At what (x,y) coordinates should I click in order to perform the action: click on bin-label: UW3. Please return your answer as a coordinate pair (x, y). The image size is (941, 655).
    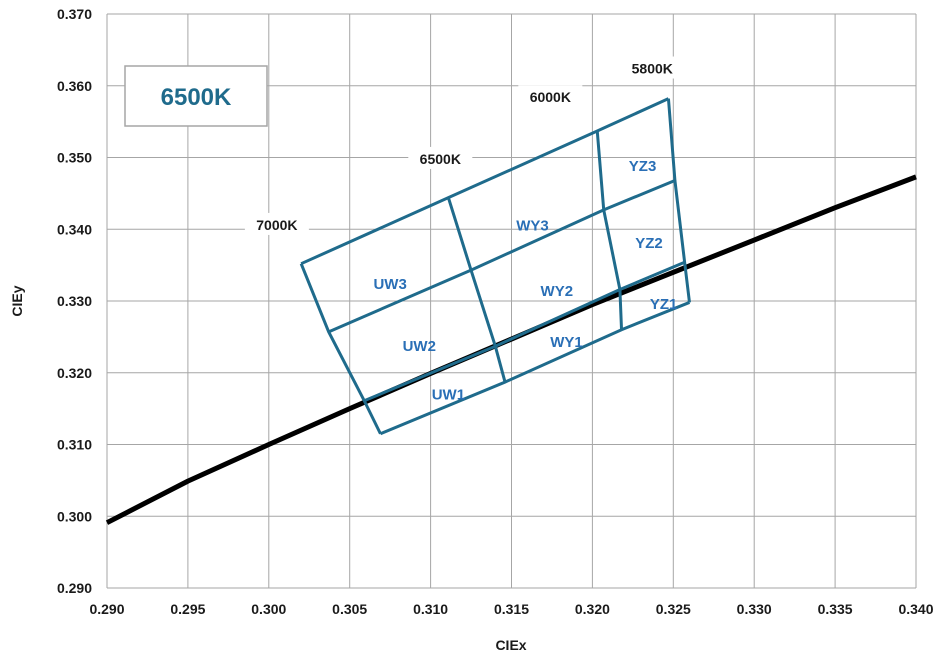
    Looking at the image, I should click on (389, 284).